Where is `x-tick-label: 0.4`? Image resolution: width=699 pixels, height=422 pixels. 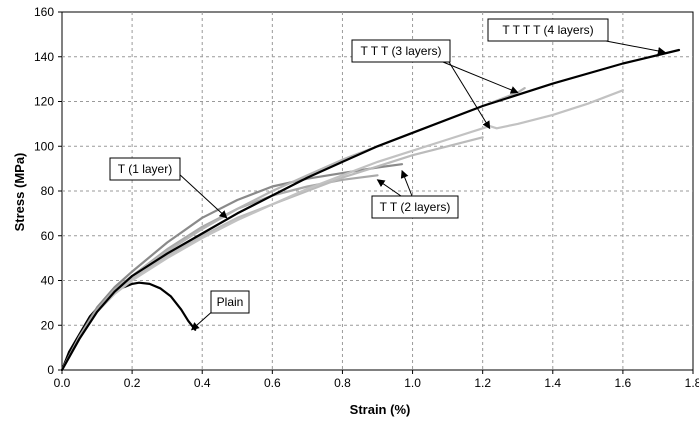
x-tick-label: 0.4 is located at coordinates (202, 383).